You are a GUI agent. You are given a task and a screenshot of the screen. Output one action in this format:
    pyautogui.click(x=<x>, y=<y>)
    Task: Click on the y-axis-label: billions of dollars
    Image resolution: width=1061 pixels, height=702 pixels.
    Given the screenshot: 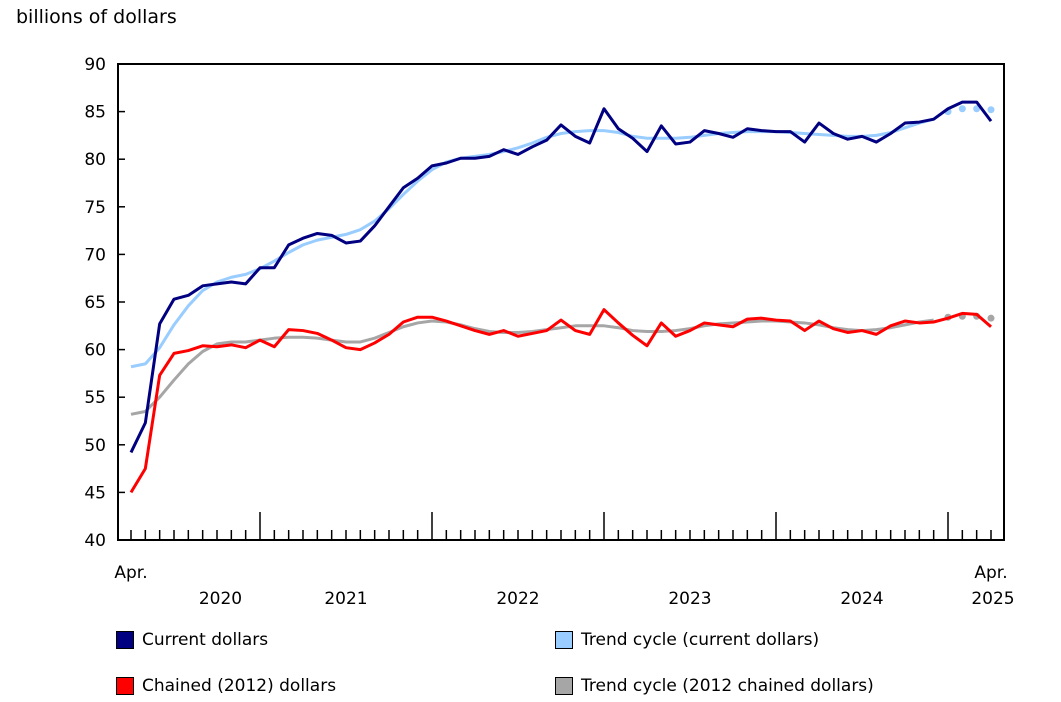 What is the action you would take?
    pyautogui.click(x=96, y=17)
    